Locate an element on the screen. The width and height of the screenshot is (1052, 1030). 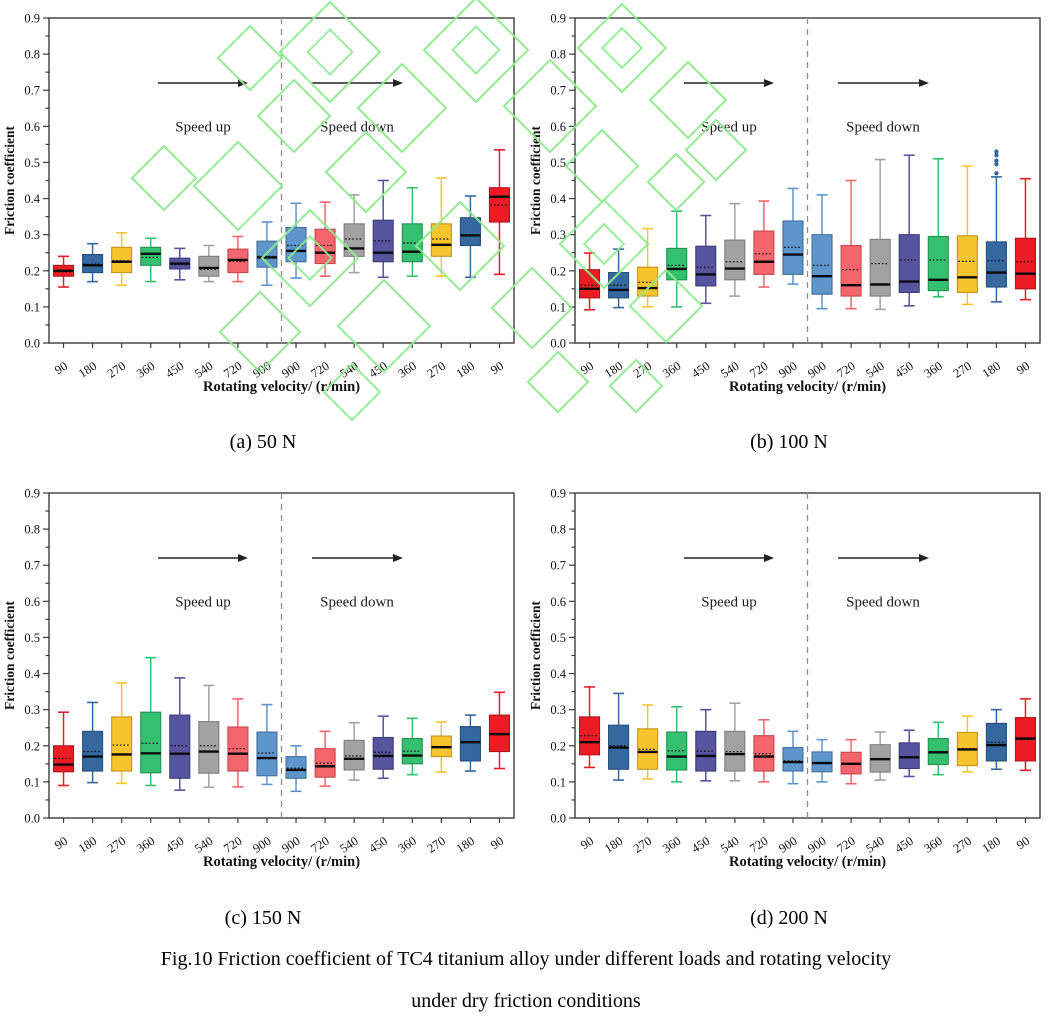
subcaption-b: (b) 100 N is located at coordinates (789, 442).